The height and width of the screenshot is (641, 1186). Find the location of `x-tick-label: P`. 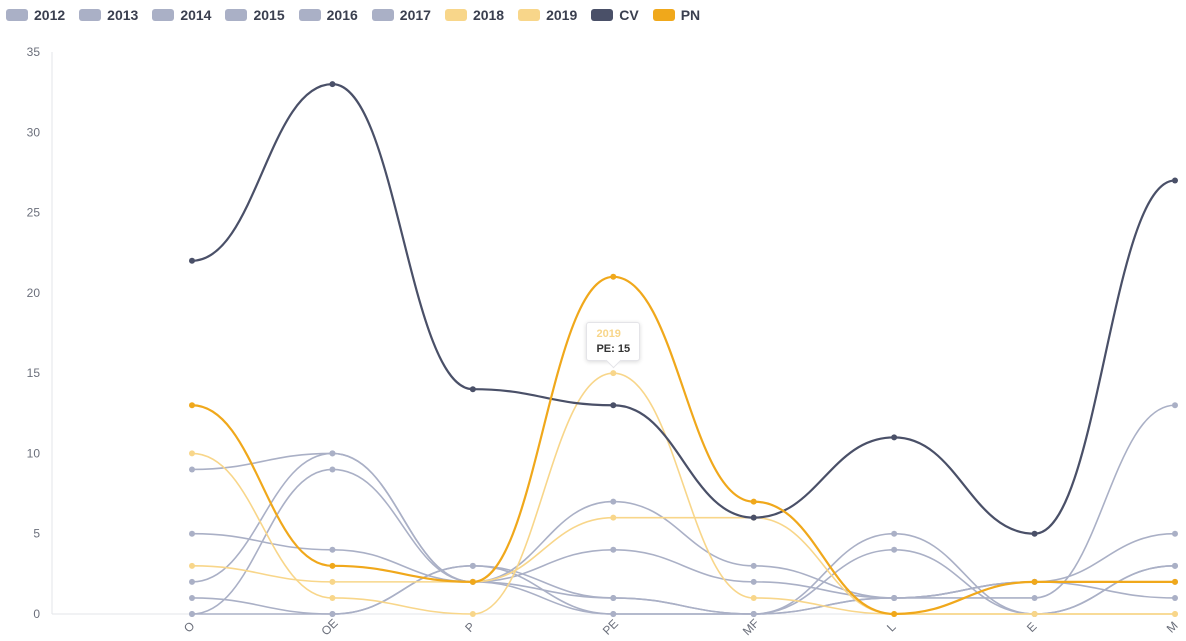

x-tick-label: P is located at coordinates (470, 627).